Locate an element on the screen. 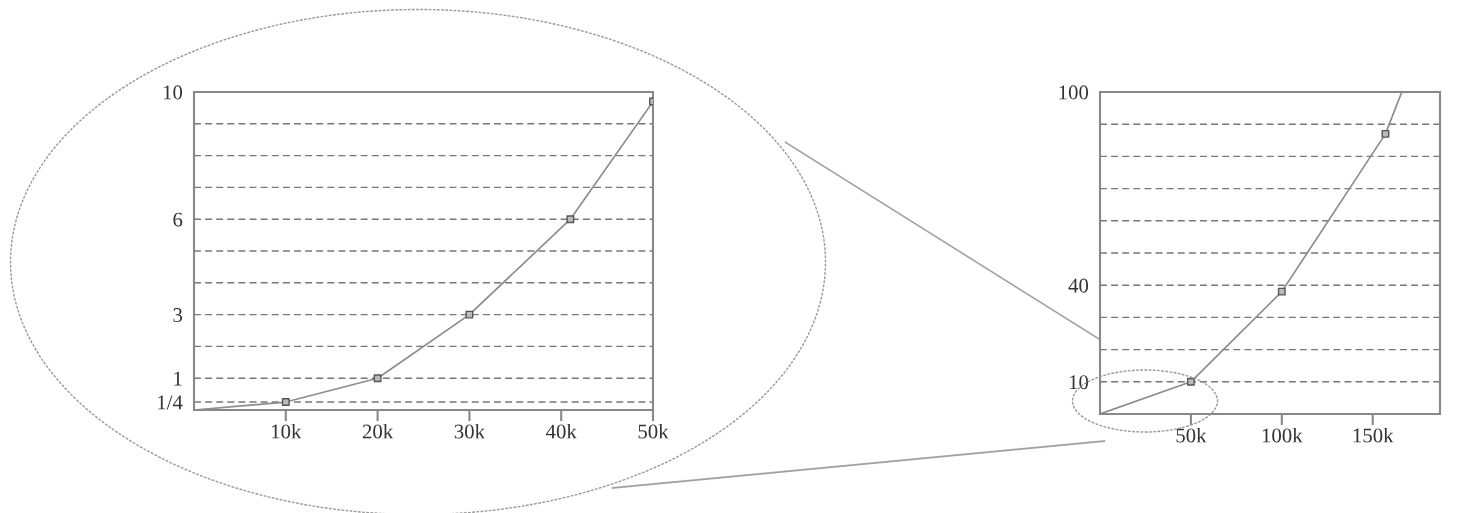 Image resolution: width=1466 pixels, height=513 pixels. y-tick-label: 40 is located at coordinates (1078, 285).